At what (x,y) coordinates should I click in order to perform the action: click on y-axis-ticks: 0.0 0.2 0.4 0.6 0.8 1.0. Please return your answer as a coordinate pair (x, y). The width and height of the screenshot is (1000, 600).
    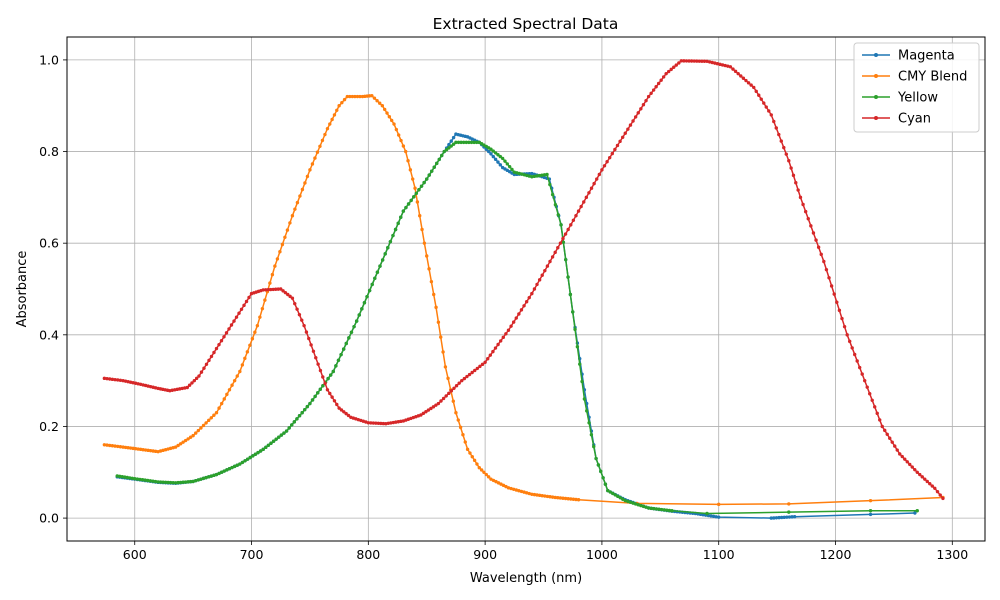
    Looking at the image, I should click on (53, 289).